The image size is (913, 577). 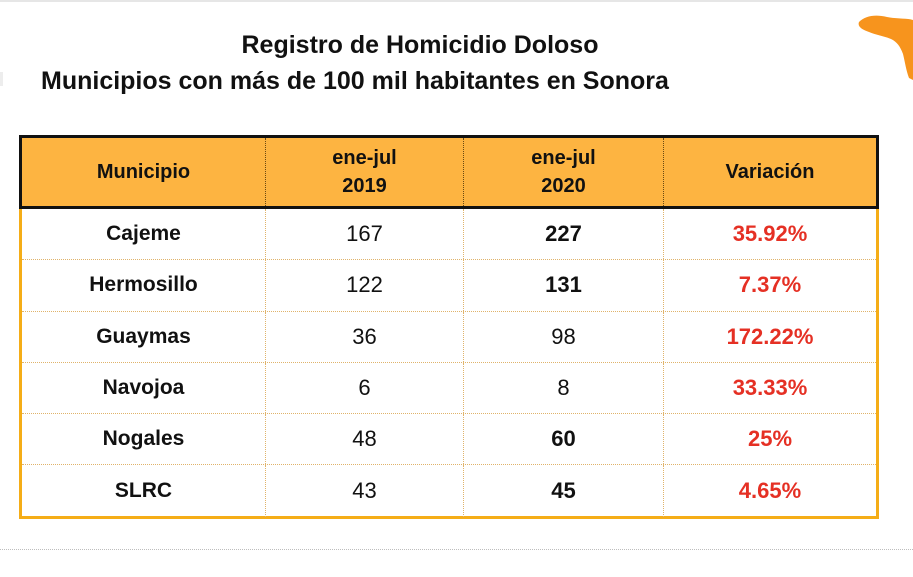 I want to click on cell-municipio: Guaymas, so click(x=144, y=336).